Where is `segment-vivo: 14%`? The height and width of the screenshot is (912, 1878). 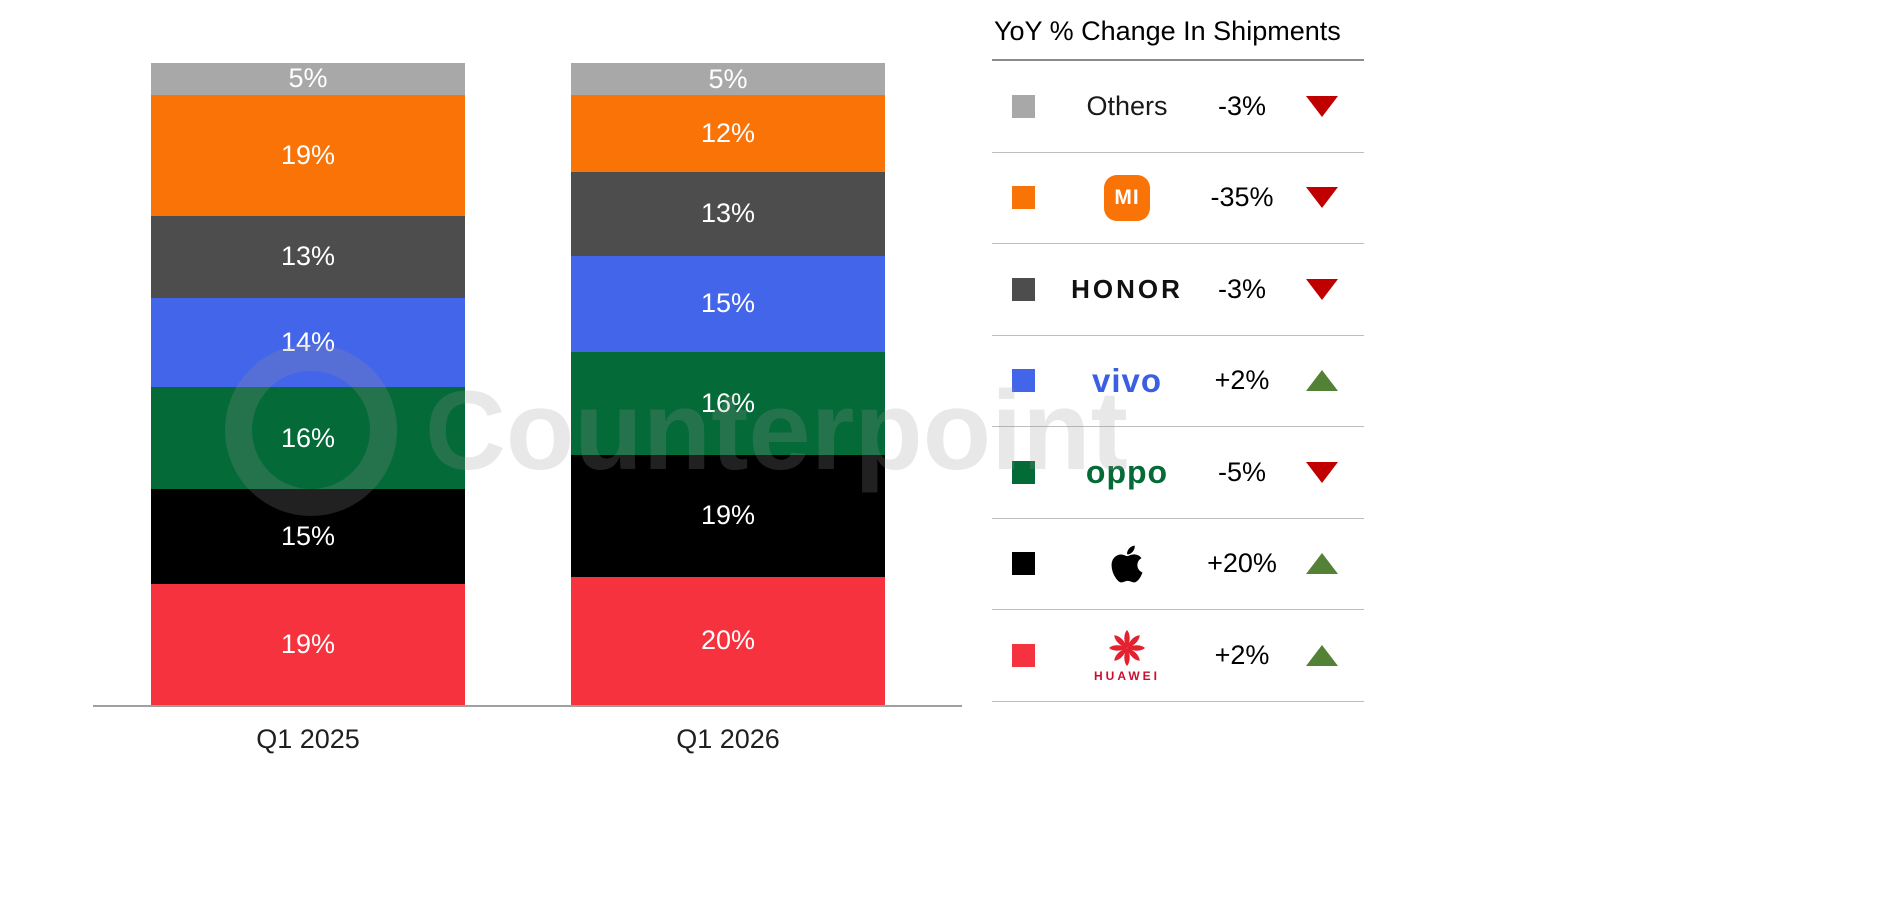
segment-vivo: 14% is located at coordinates (308, 343).